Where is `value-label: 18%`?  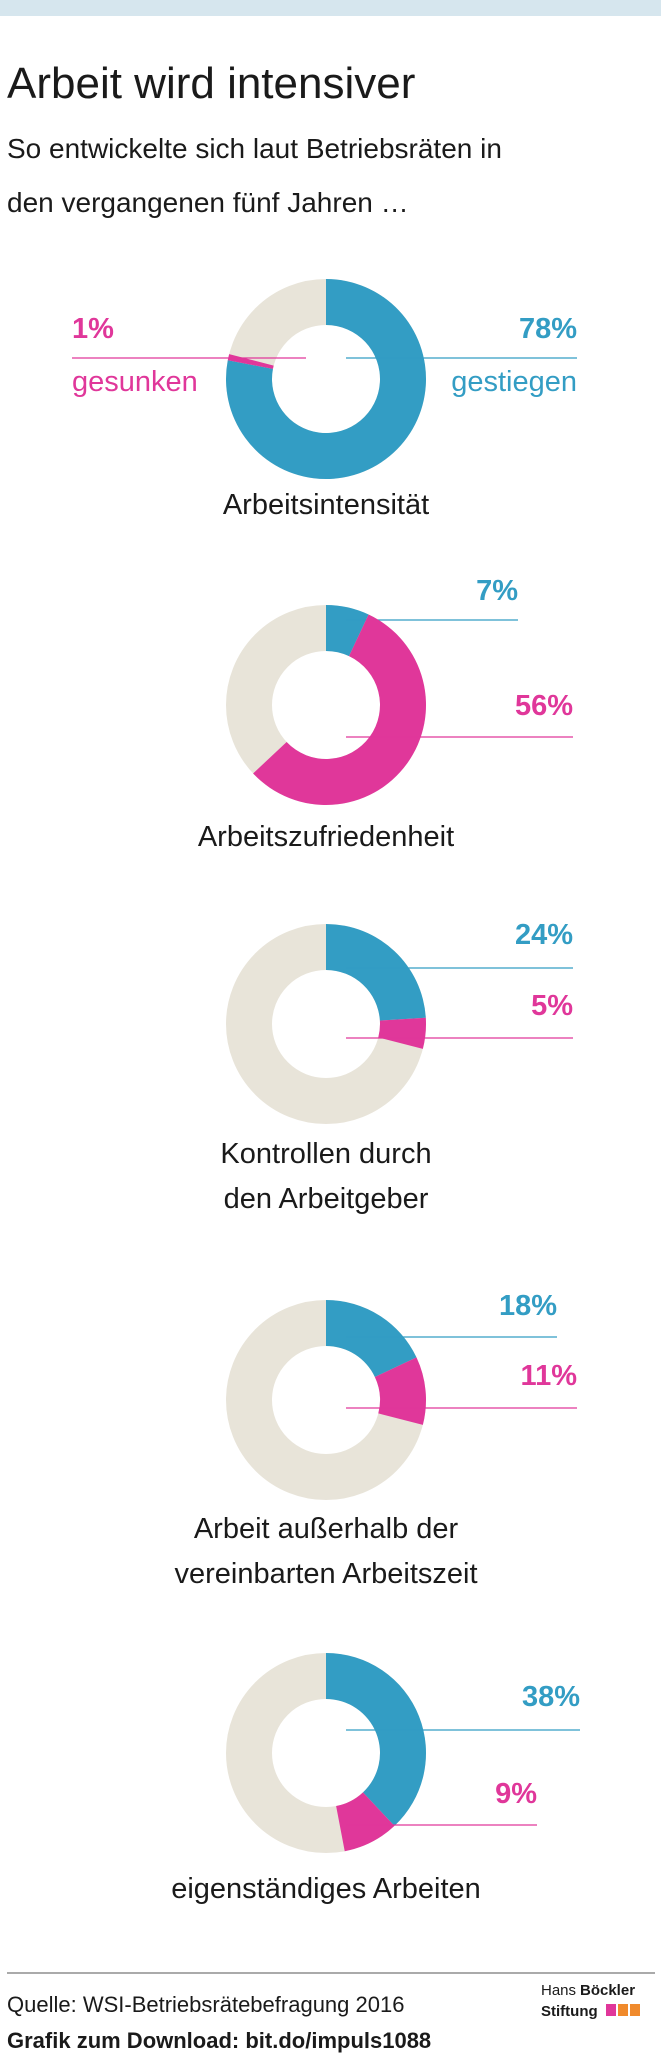 value-label: 18% is located at coordinates (528, 1306).